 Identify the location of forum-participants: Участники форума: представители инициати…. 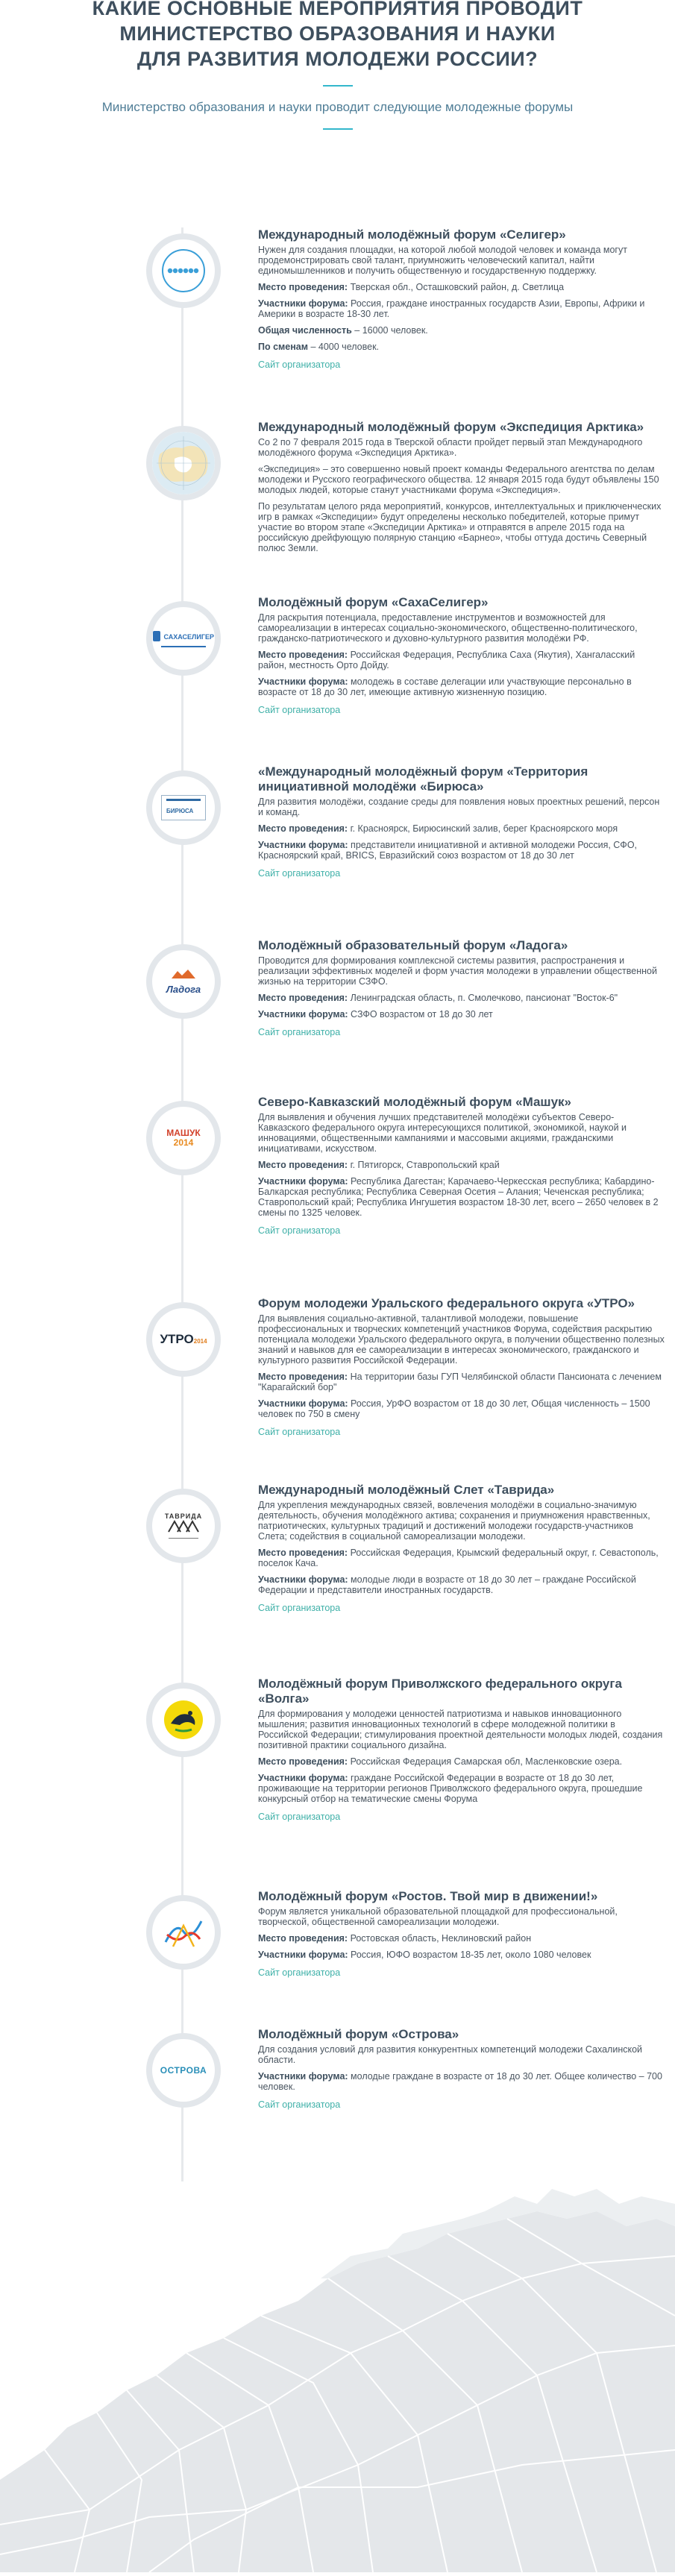
(448, 851).